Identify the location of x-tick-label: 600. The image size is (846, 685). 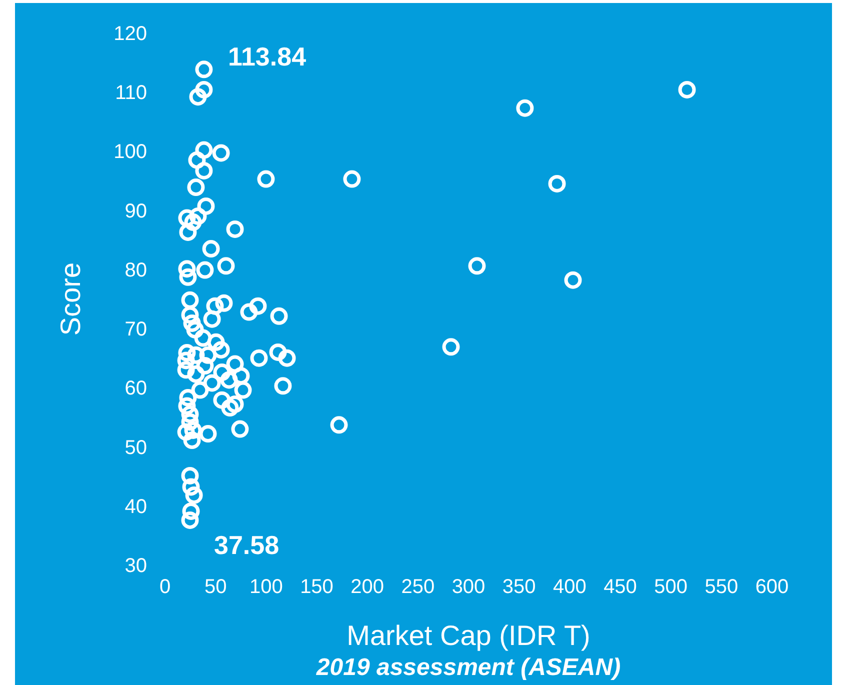
(772, 587).